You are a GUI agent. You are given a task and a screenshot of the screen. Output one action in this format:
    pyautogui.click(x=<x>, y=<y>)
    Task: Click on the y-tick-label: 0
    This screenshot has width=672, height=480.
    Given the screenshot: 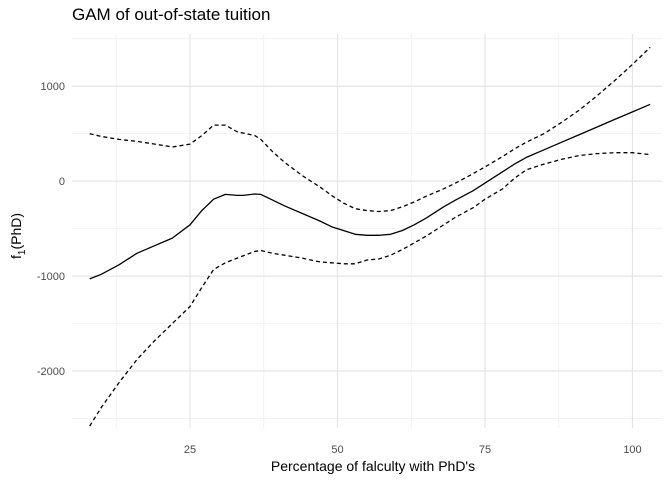 What is the action you would take?
    pyautogui.click(x=62, y=182)
    